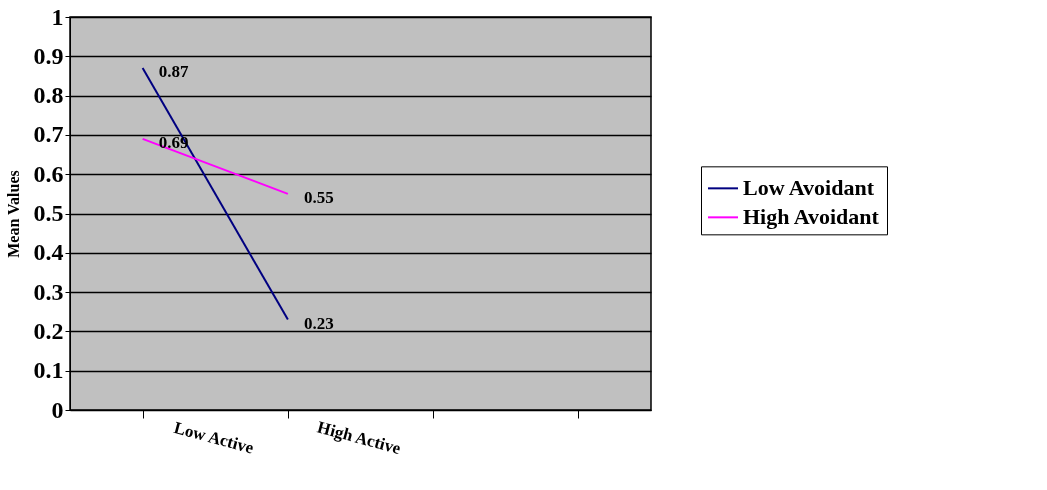 Image resolution: width=1047 pixels, height=490 pixels. What do you see at coordinates (318, 323) in the screenshot?
I see `data-label: 0.23` at bounding box center [318, 323].